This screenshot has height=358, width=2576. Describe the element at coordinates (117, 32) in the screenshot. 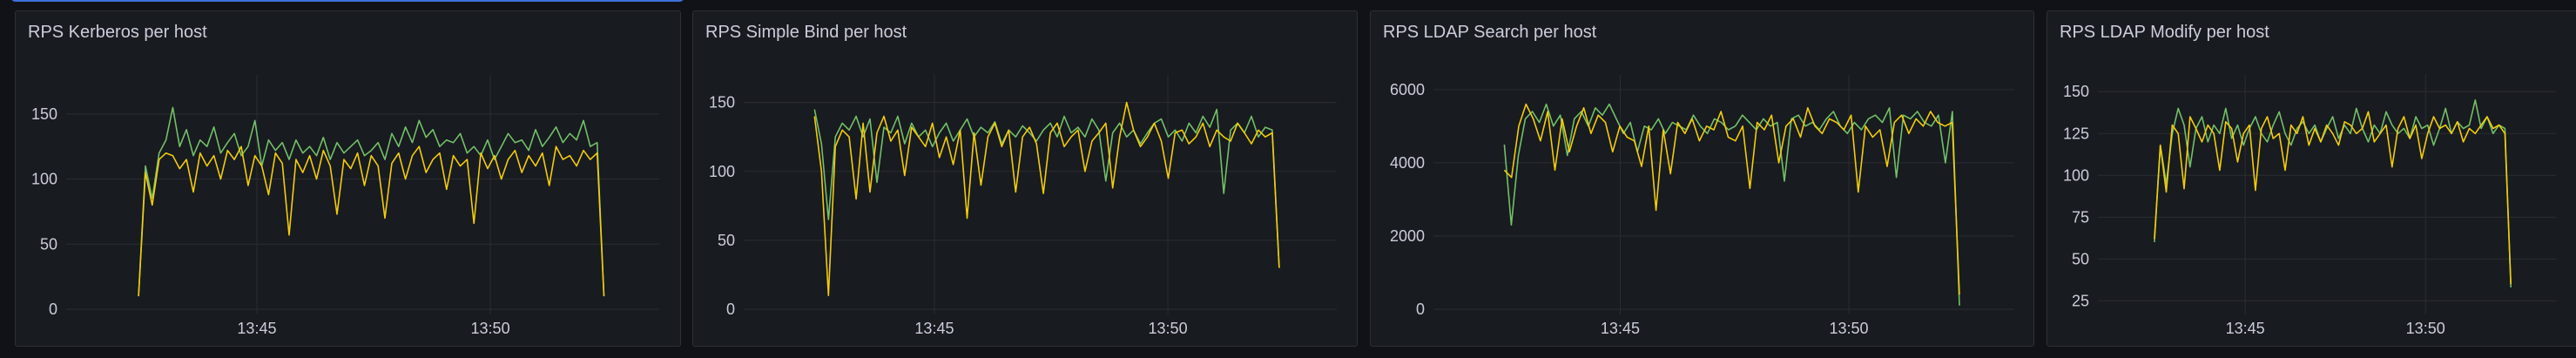

I see `panel-title: RPS Kerberos per host` at that location.